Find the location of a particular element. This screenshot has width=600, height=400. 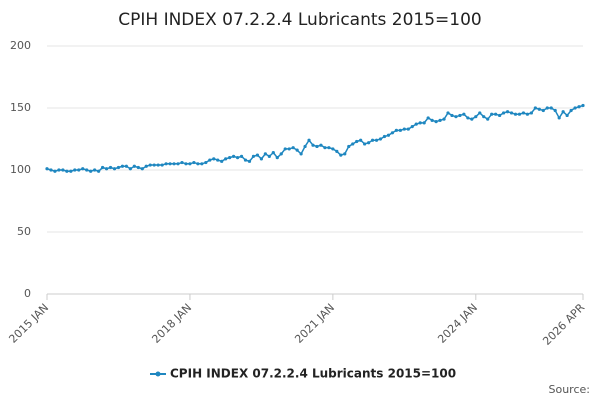

x-tick-label: 2026 APR is located at coordinates (563, 324).